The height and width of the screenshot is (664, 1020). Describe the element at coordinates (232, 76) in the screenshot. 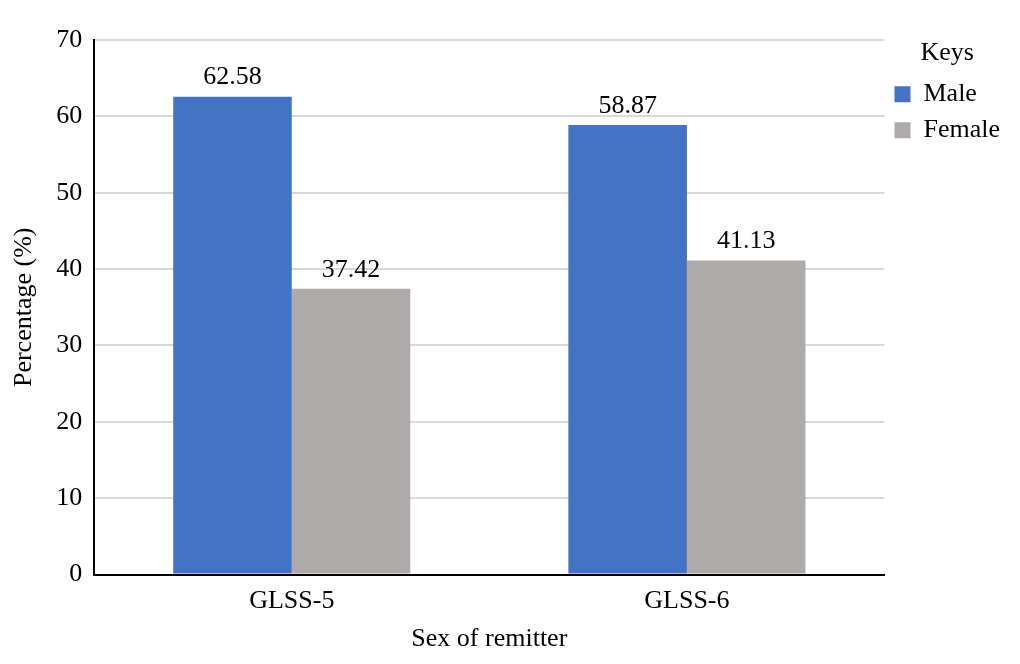

I see `data-label: 62.58` at that location.